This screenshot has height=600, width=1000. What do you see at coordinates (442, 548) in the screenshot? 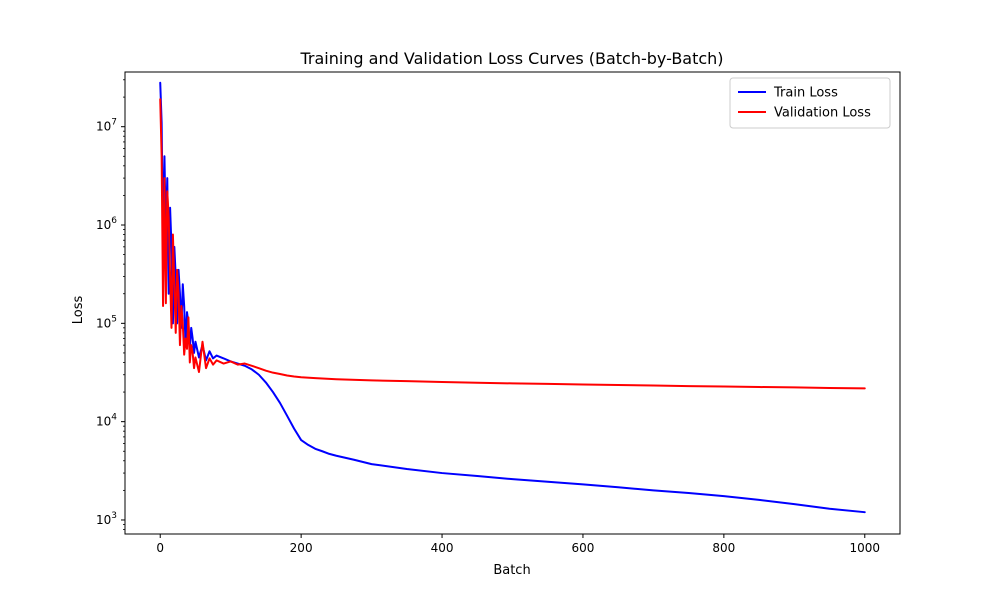
I see `x-tick-label: 400` at bounding box center [442, 548].